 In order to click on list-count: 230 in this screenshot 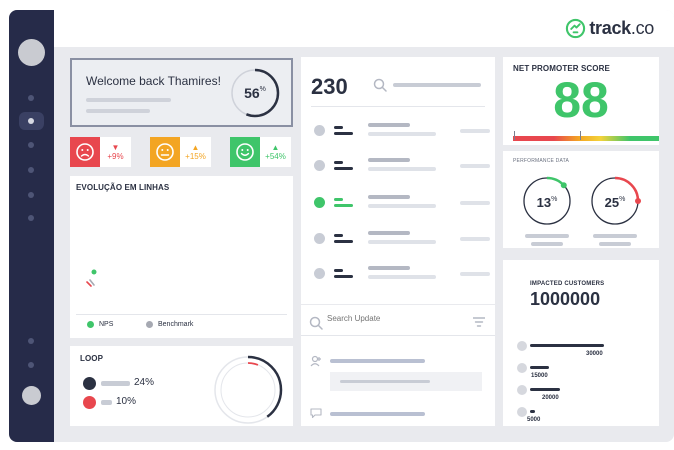, I will do `click(329, 86)`.